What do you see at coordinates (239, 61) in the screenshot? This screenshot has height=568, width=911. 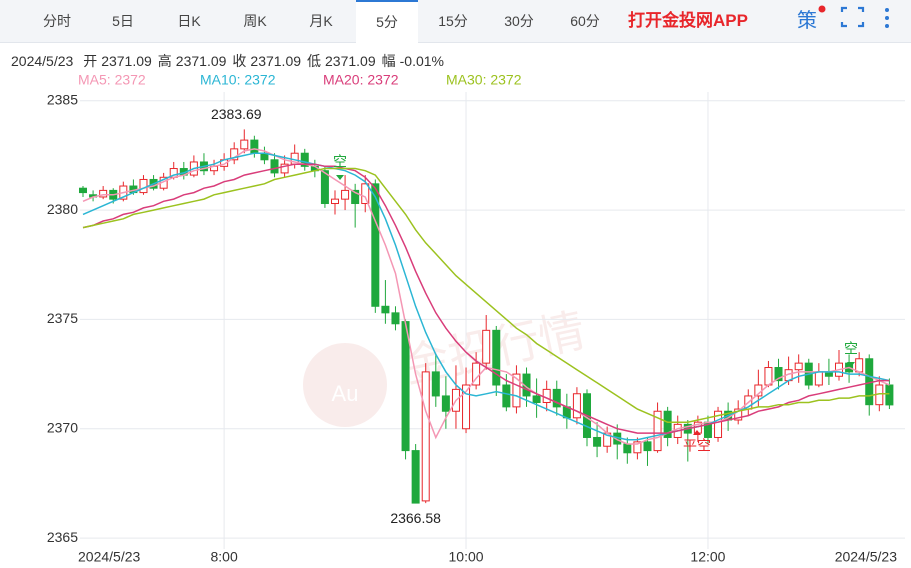 I see `info-label: 收` at bounding box center [239, 61].